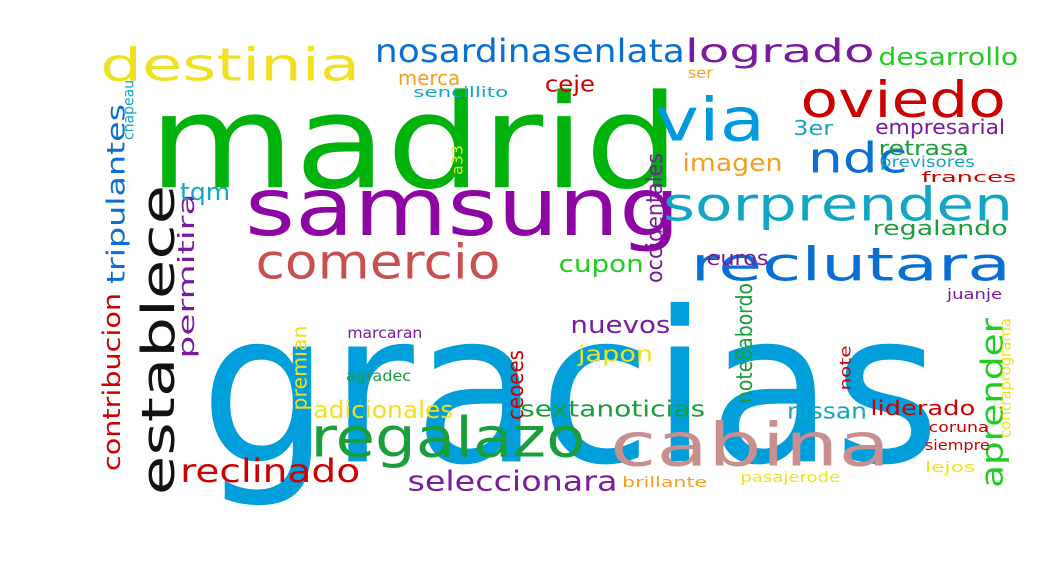  I want to click on word-sencillito: sencillito, so click(460, 92).